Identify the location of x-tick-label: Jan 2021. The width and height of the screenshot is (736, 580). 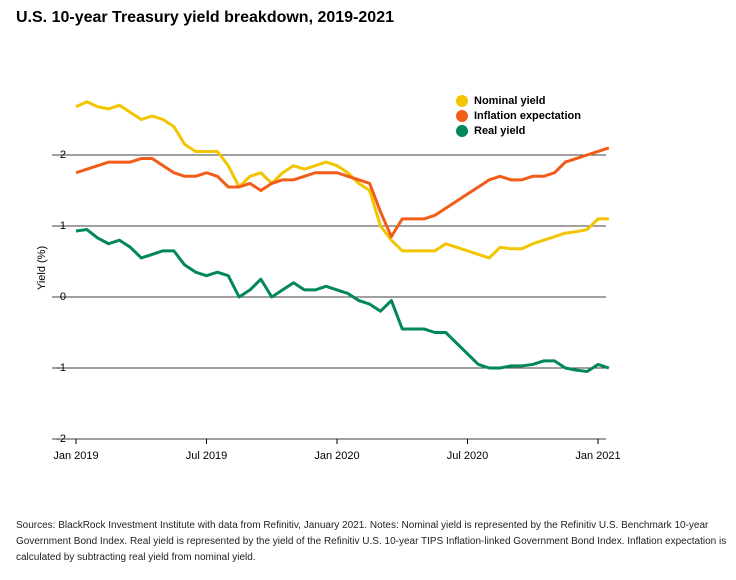
(597, 456).